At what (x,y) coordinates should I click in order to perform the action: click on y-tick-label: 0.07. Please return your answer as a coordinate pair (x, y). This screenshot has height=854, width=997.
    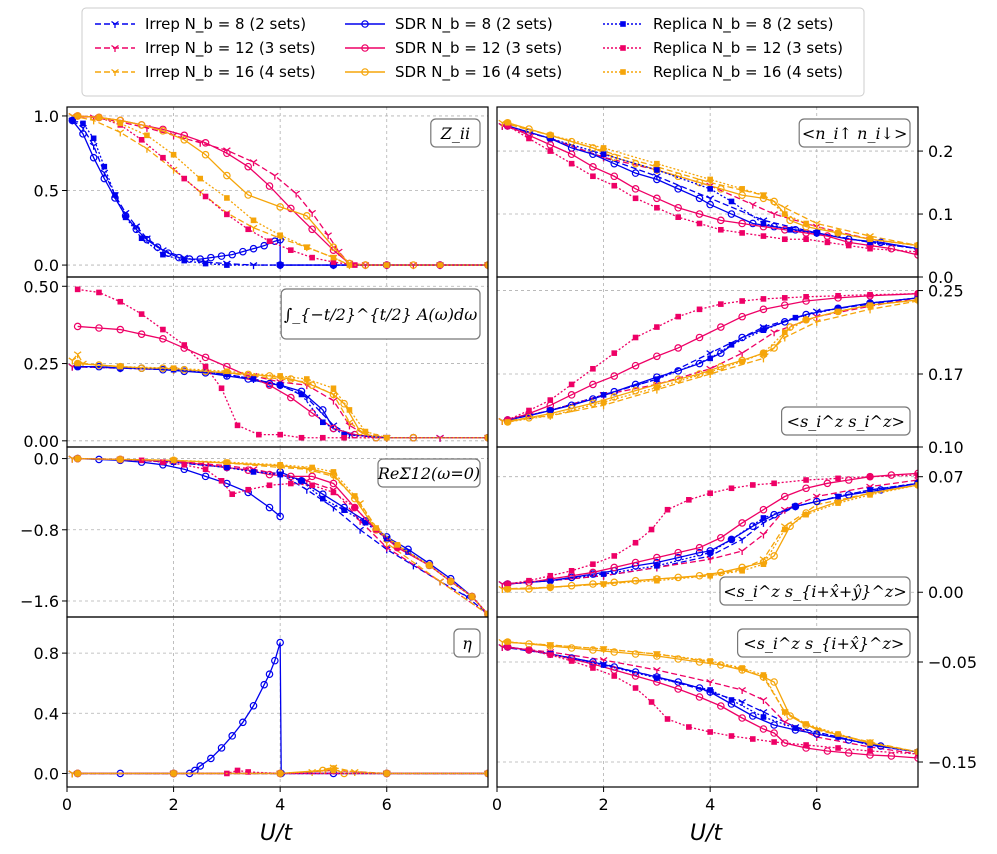
    Looking at the image, I should click on (946, 477).